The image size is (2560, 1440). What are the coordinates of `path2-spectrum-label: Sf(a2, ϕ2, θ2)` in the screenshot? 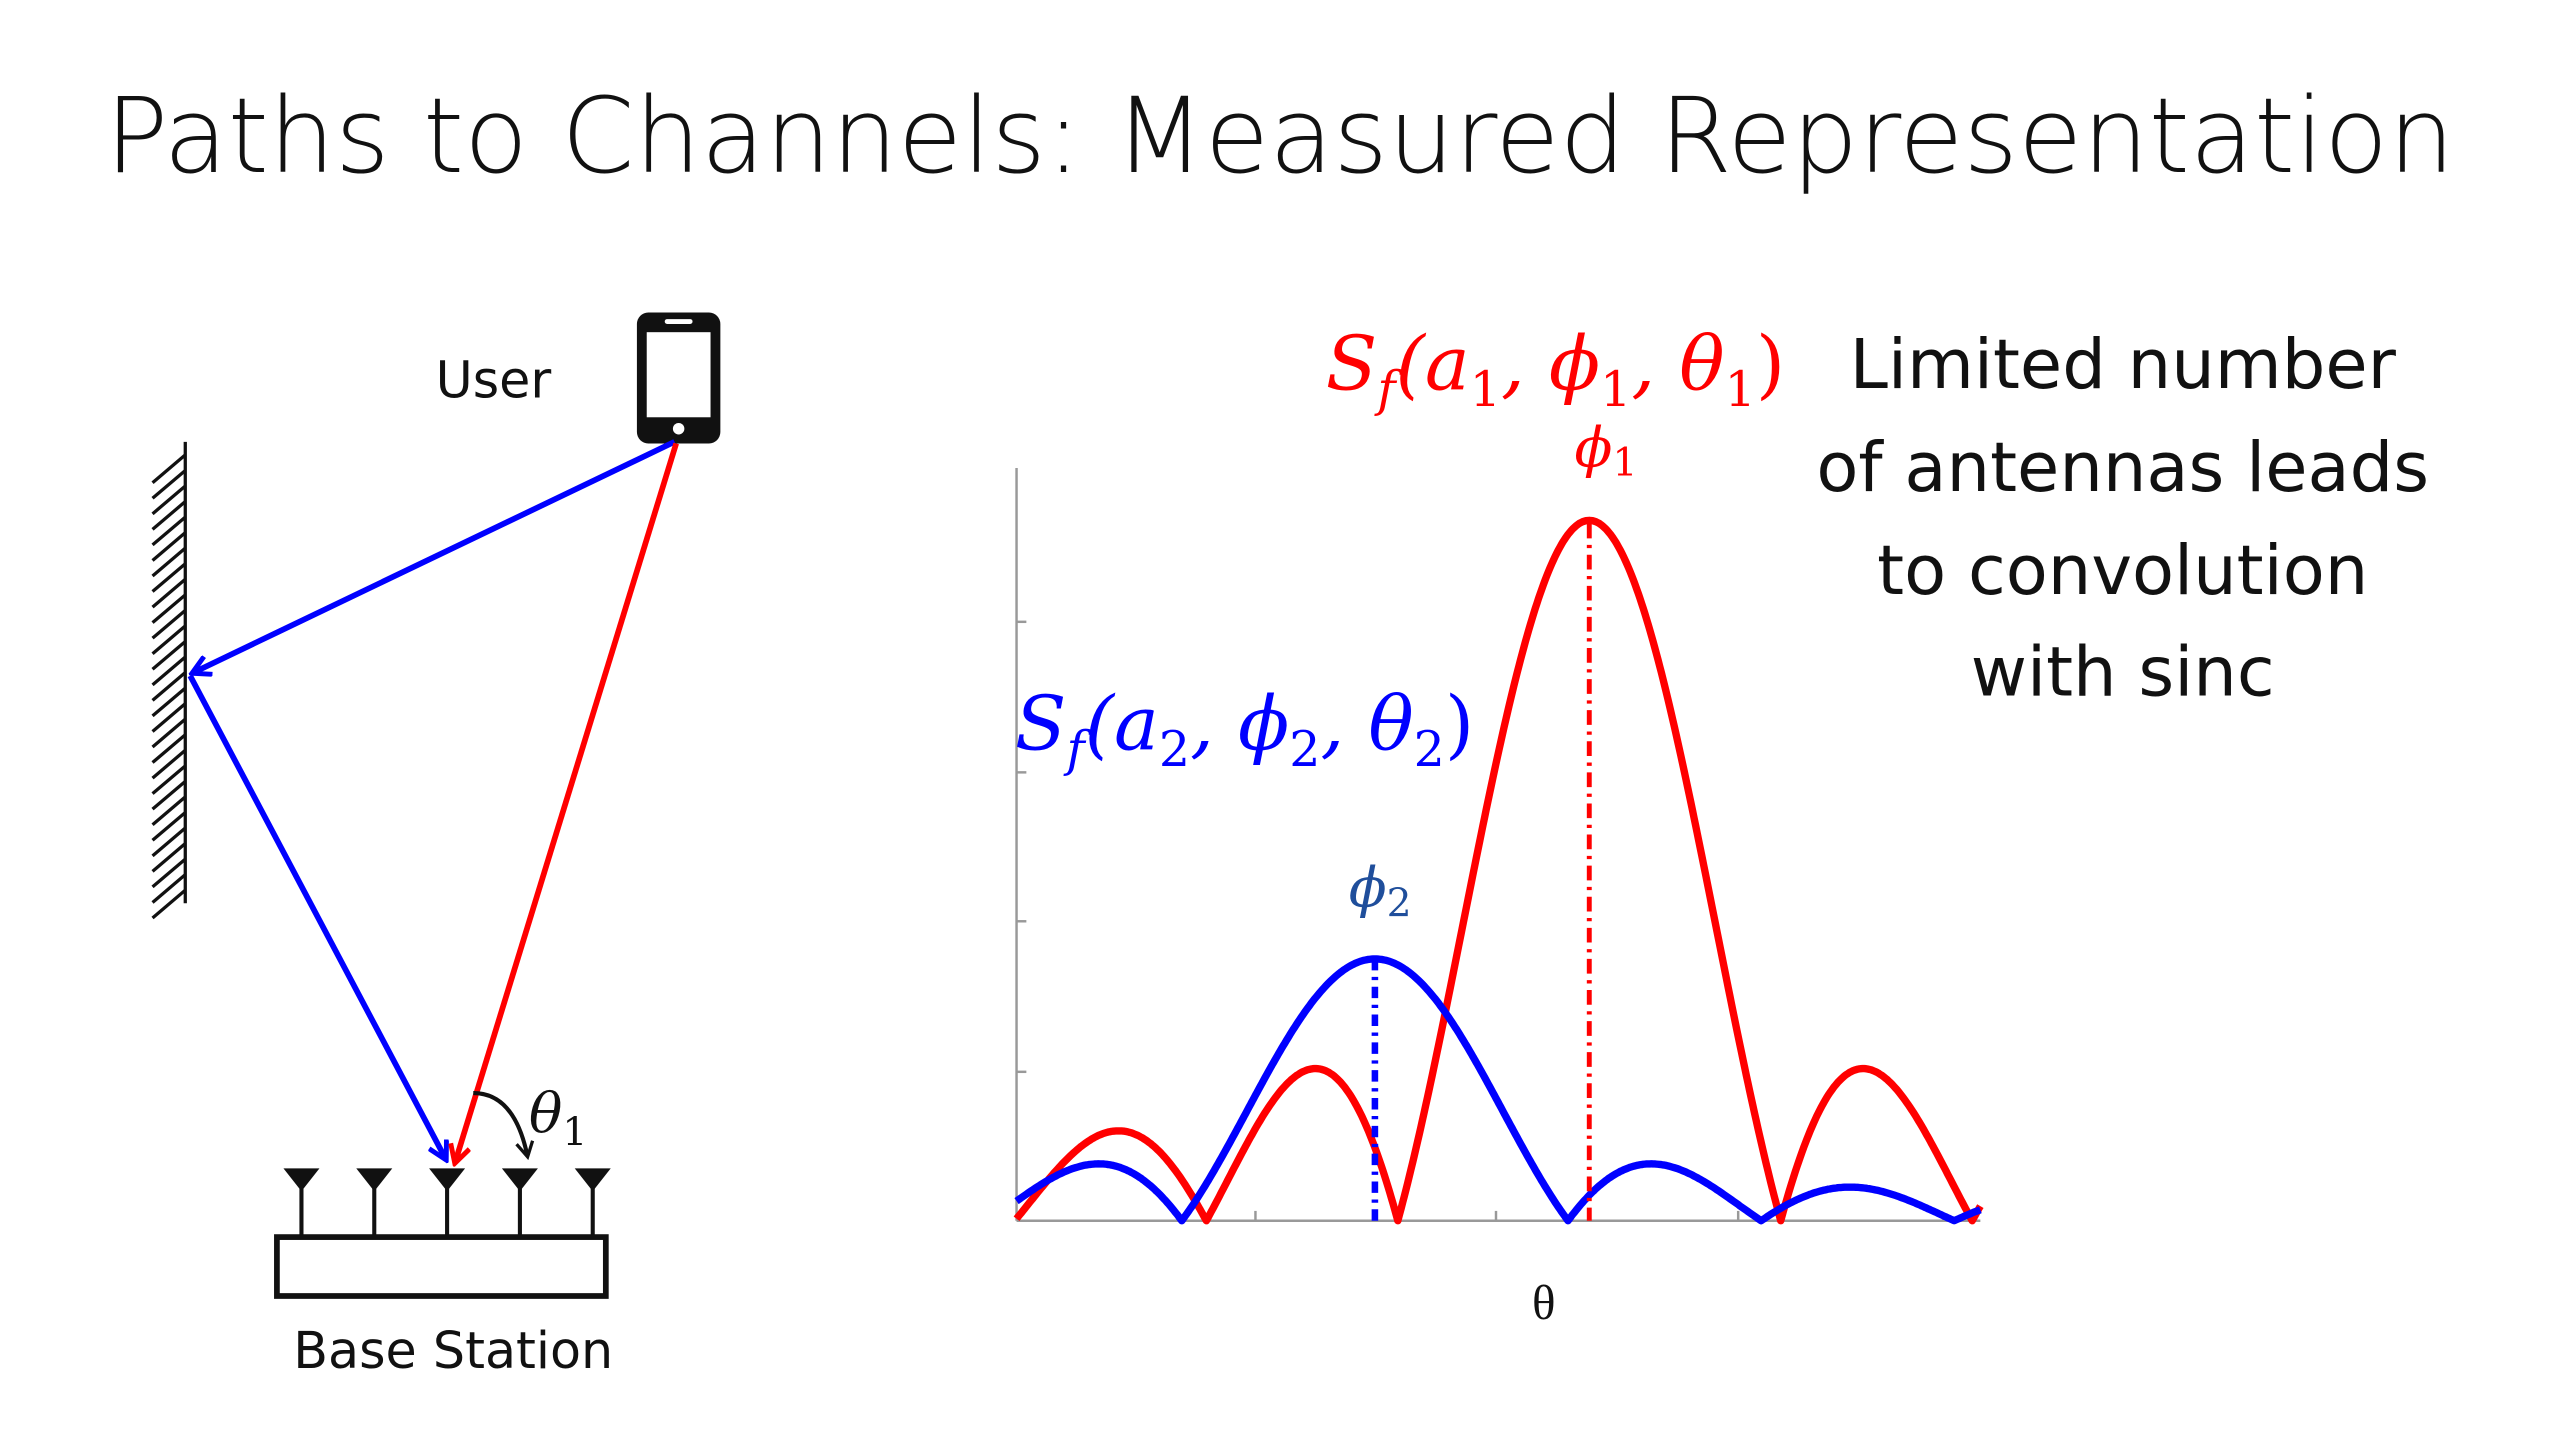 It's located at (1244, 728).